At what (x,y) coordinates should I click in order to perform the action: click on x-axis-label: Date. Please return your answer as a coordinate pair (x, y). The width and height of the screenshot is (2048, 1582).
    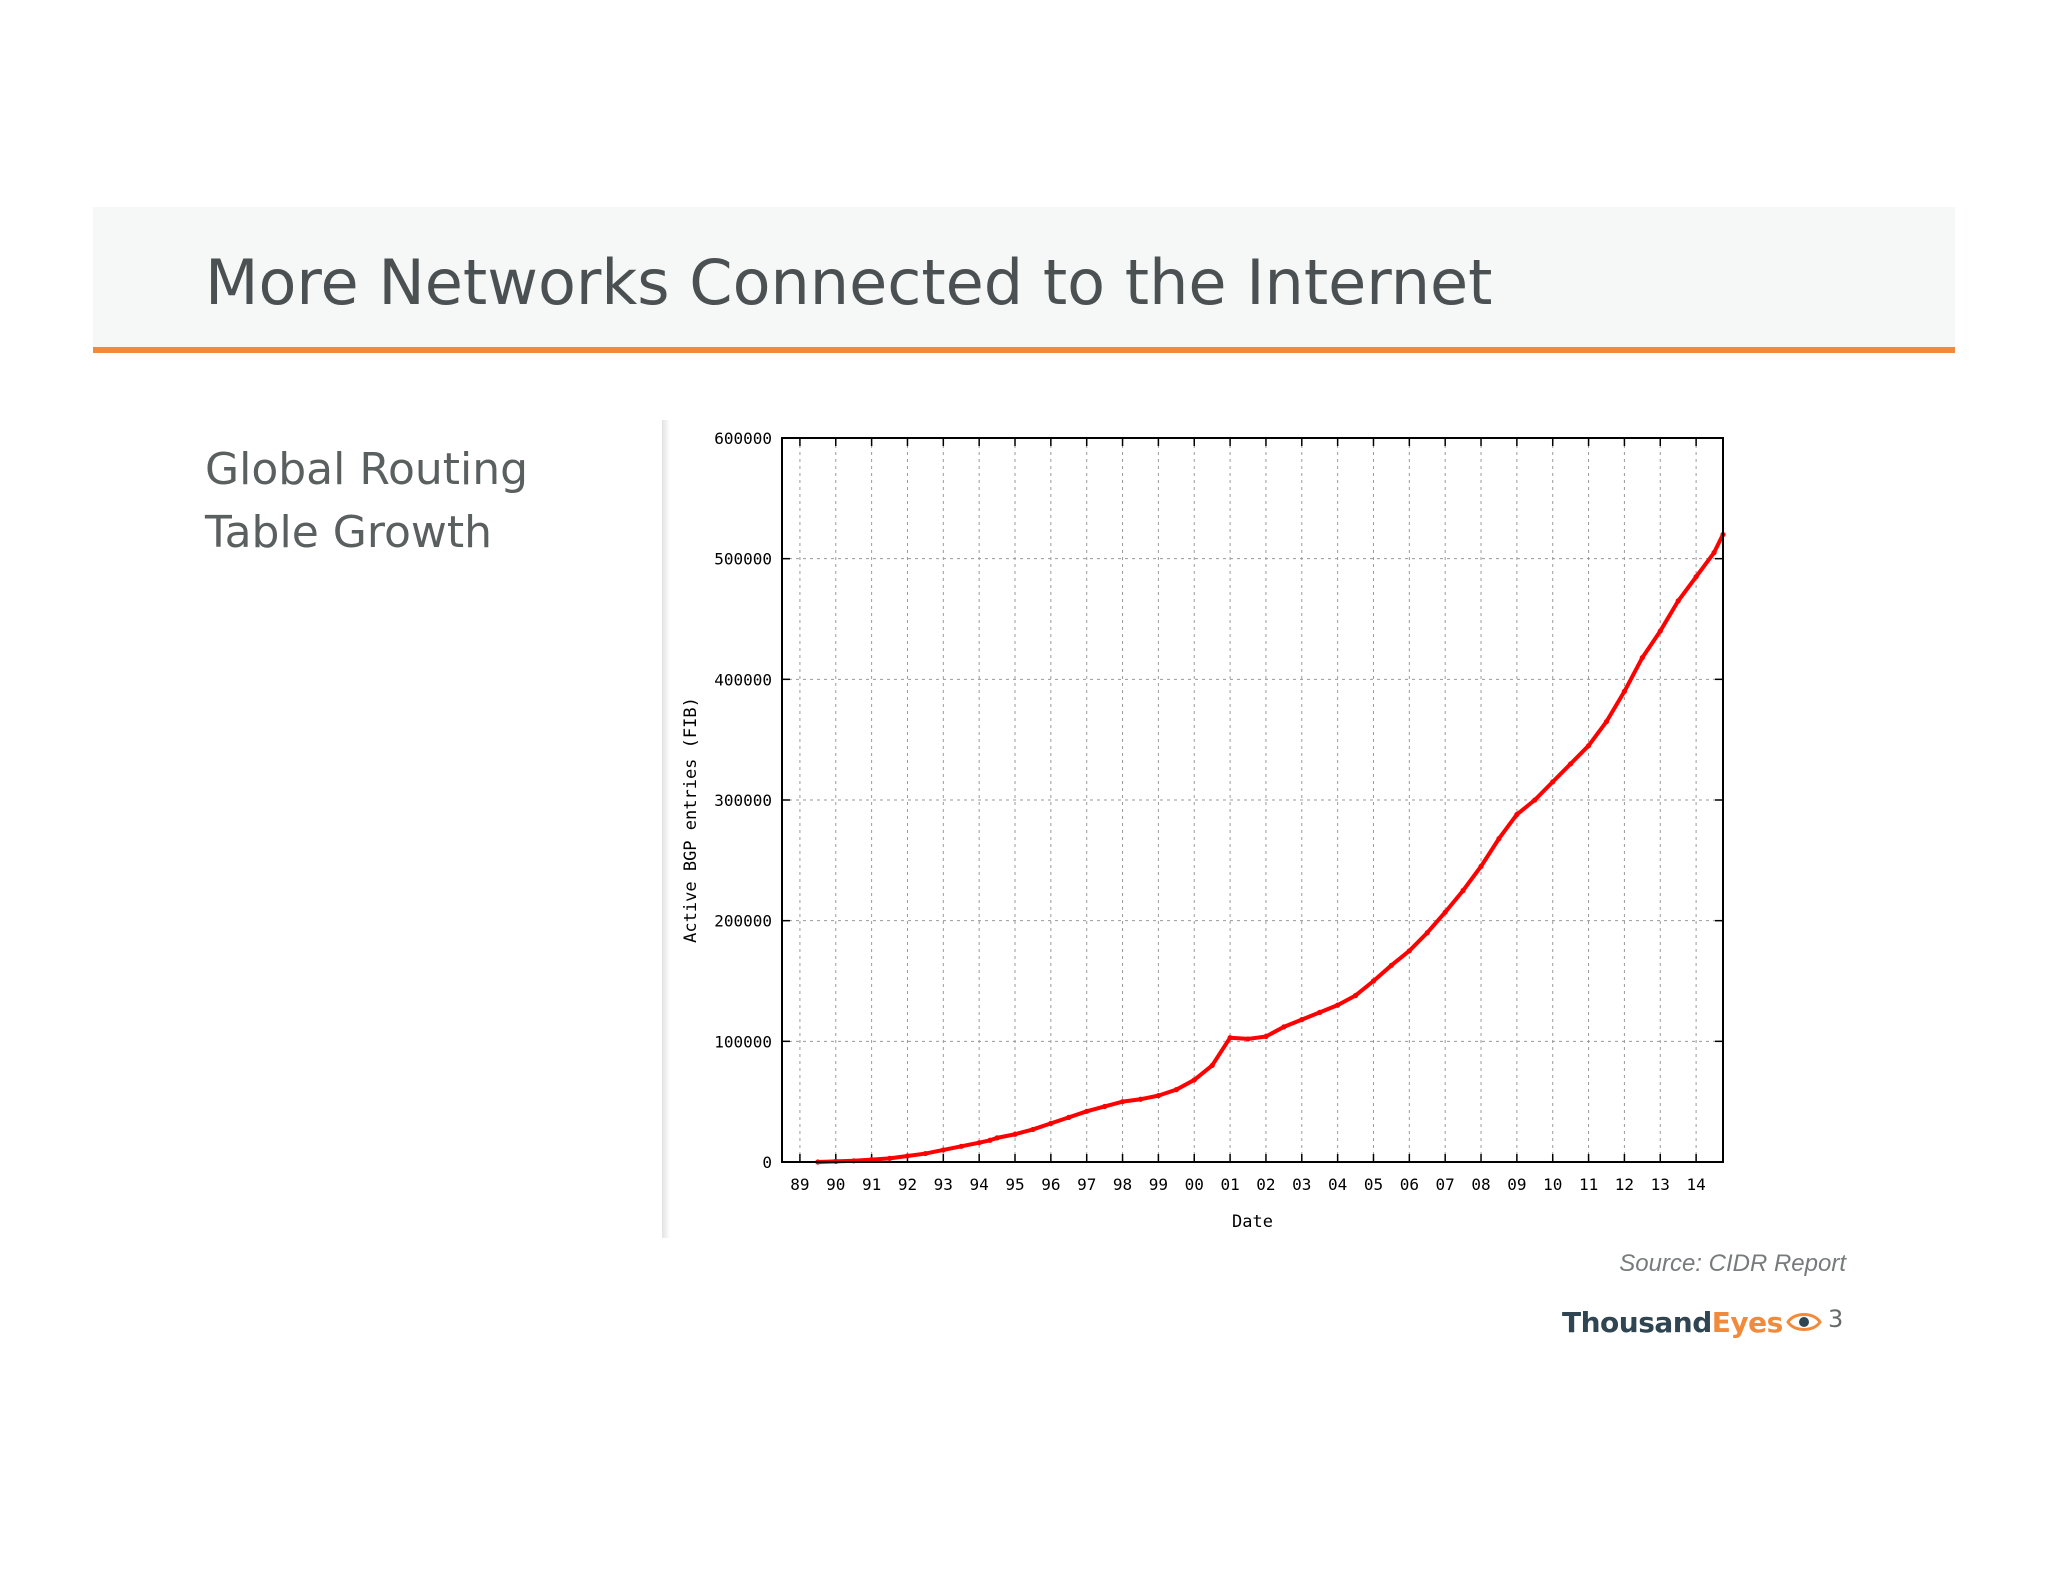
    Looking at the image, I should click on (1252, 1222).